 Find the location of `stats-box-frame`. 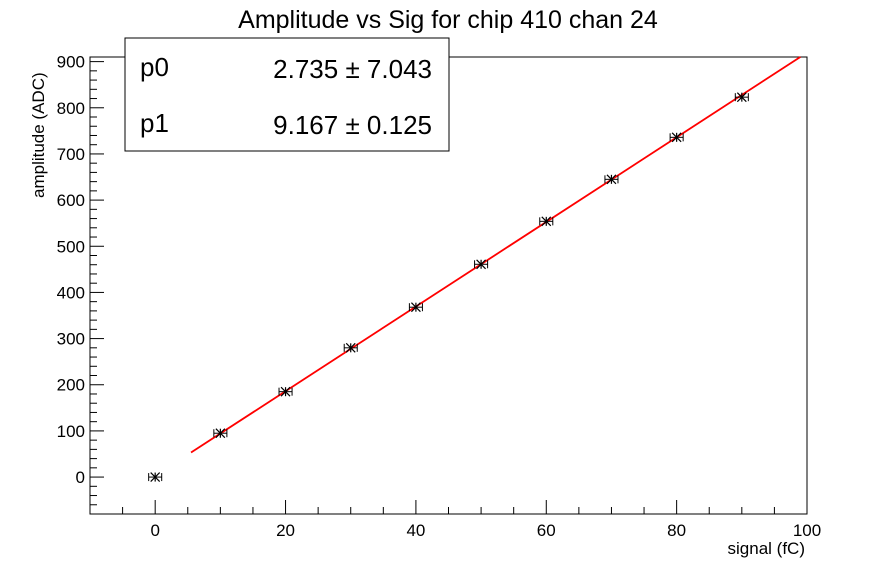

stats-box-frame is located at coordinates (287, 94).